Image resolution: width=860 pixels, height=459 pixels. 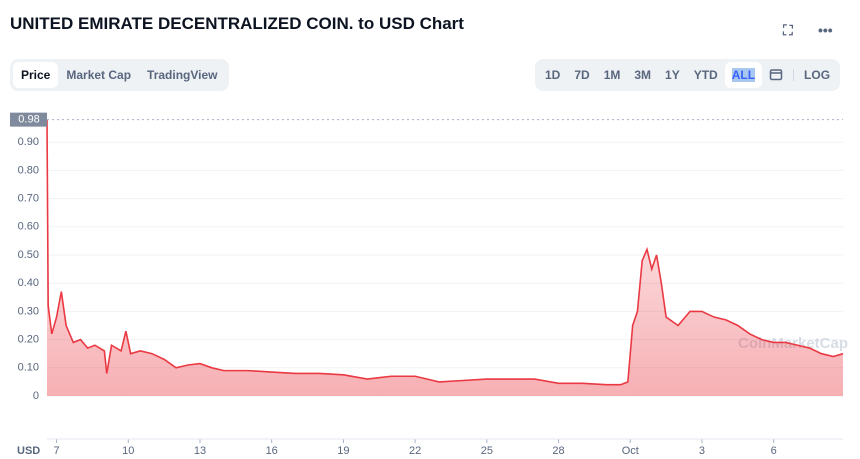 I want to click on x-tick-label: 19, so click(x=343, y=451).